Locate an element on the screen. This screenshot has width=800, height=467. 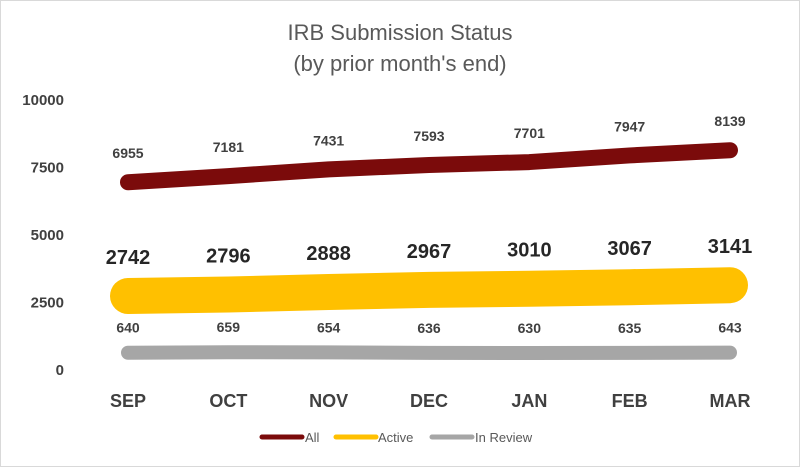
y-axis: 0 2500 5000 7500 10000 is located at coordinates (43, 235).